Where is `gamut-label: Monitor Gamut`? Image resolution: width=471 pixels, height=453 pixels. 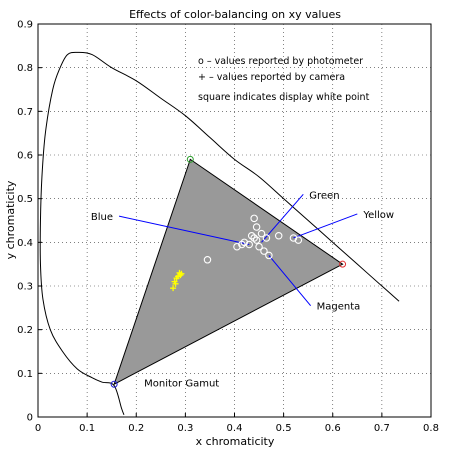 gamut-label: Monitor Gamut is located at coordinates (181, 383).